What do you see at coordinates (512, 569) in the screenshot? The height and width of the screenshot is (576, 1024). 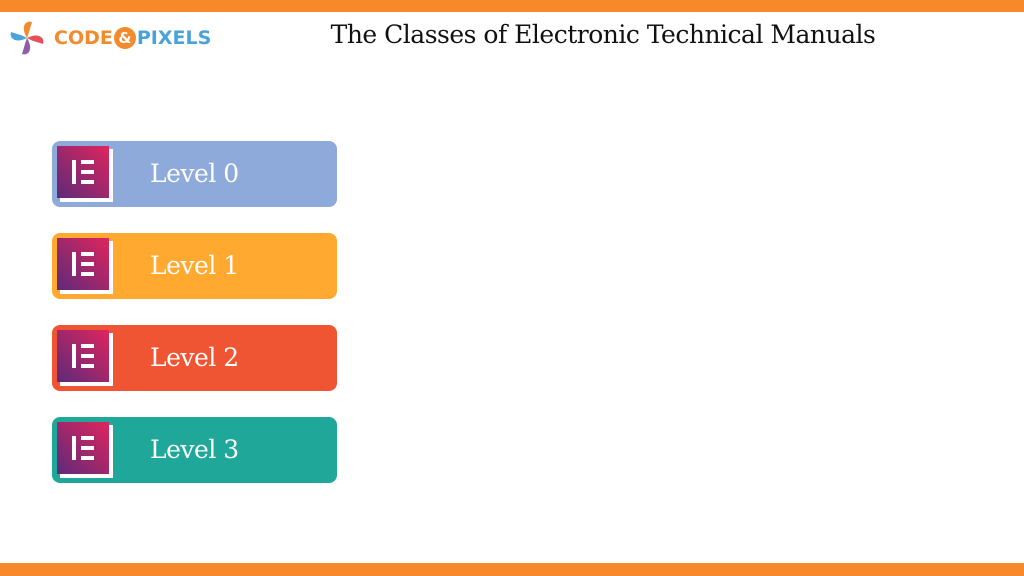 I see `bottom-bar` at bounding box center [512, 569].